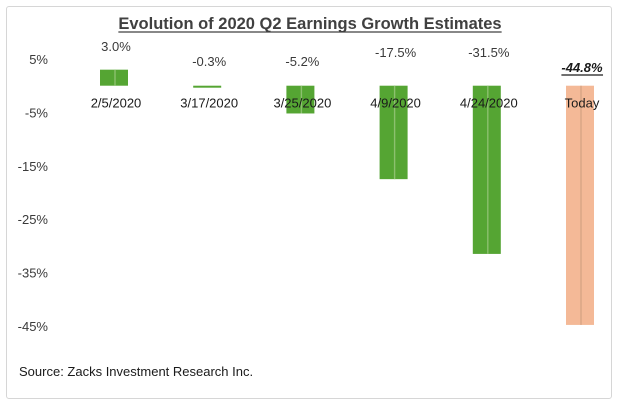 The width and height of the screenshot is (620, 407). Describe the element at coordinates (33, 193) in the screenshot. I see `y-axis-ticks: 5% -5% -15% -25% -35% -45%` at that location.